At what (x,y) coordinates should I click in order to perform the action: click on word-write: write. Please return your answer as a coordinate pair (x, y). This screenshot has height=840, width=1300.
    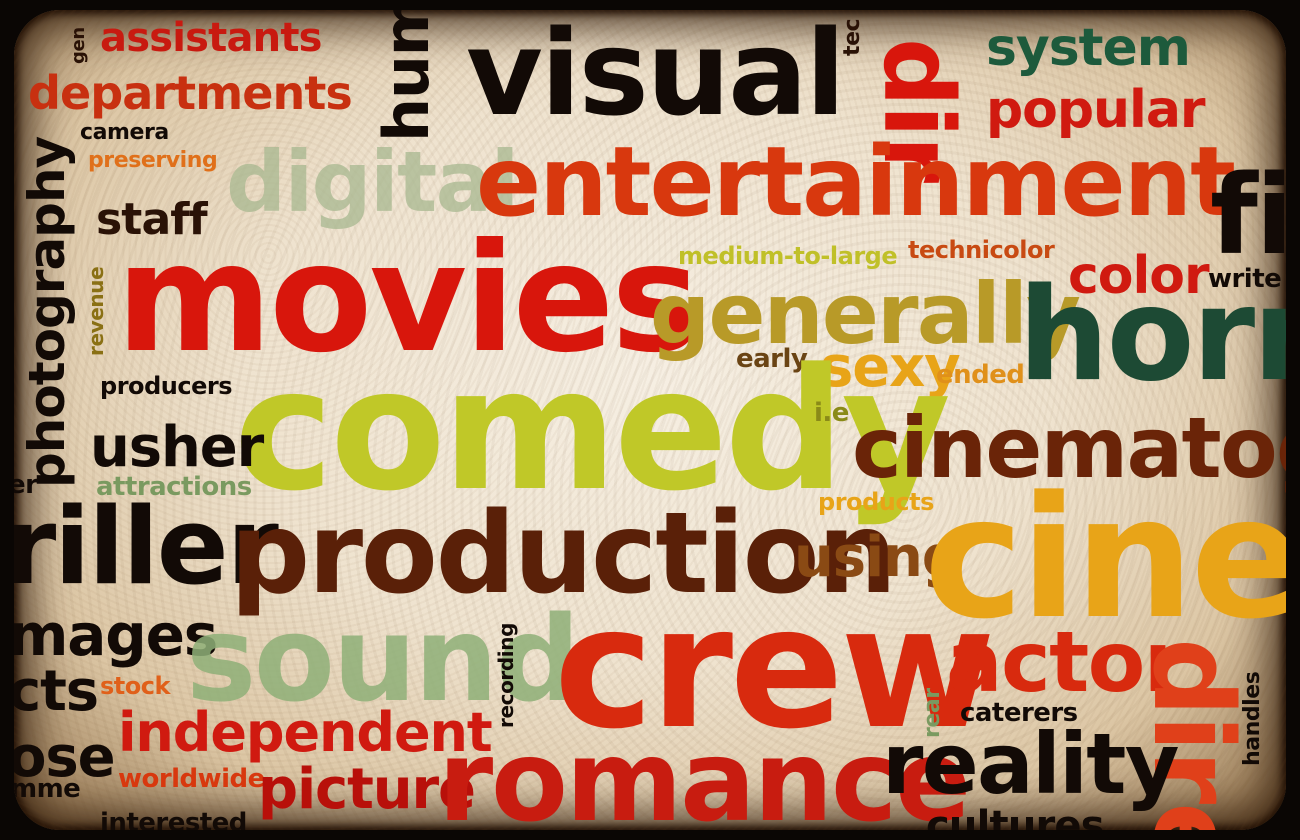
    Looking at the image, I should click on (1245, 279).